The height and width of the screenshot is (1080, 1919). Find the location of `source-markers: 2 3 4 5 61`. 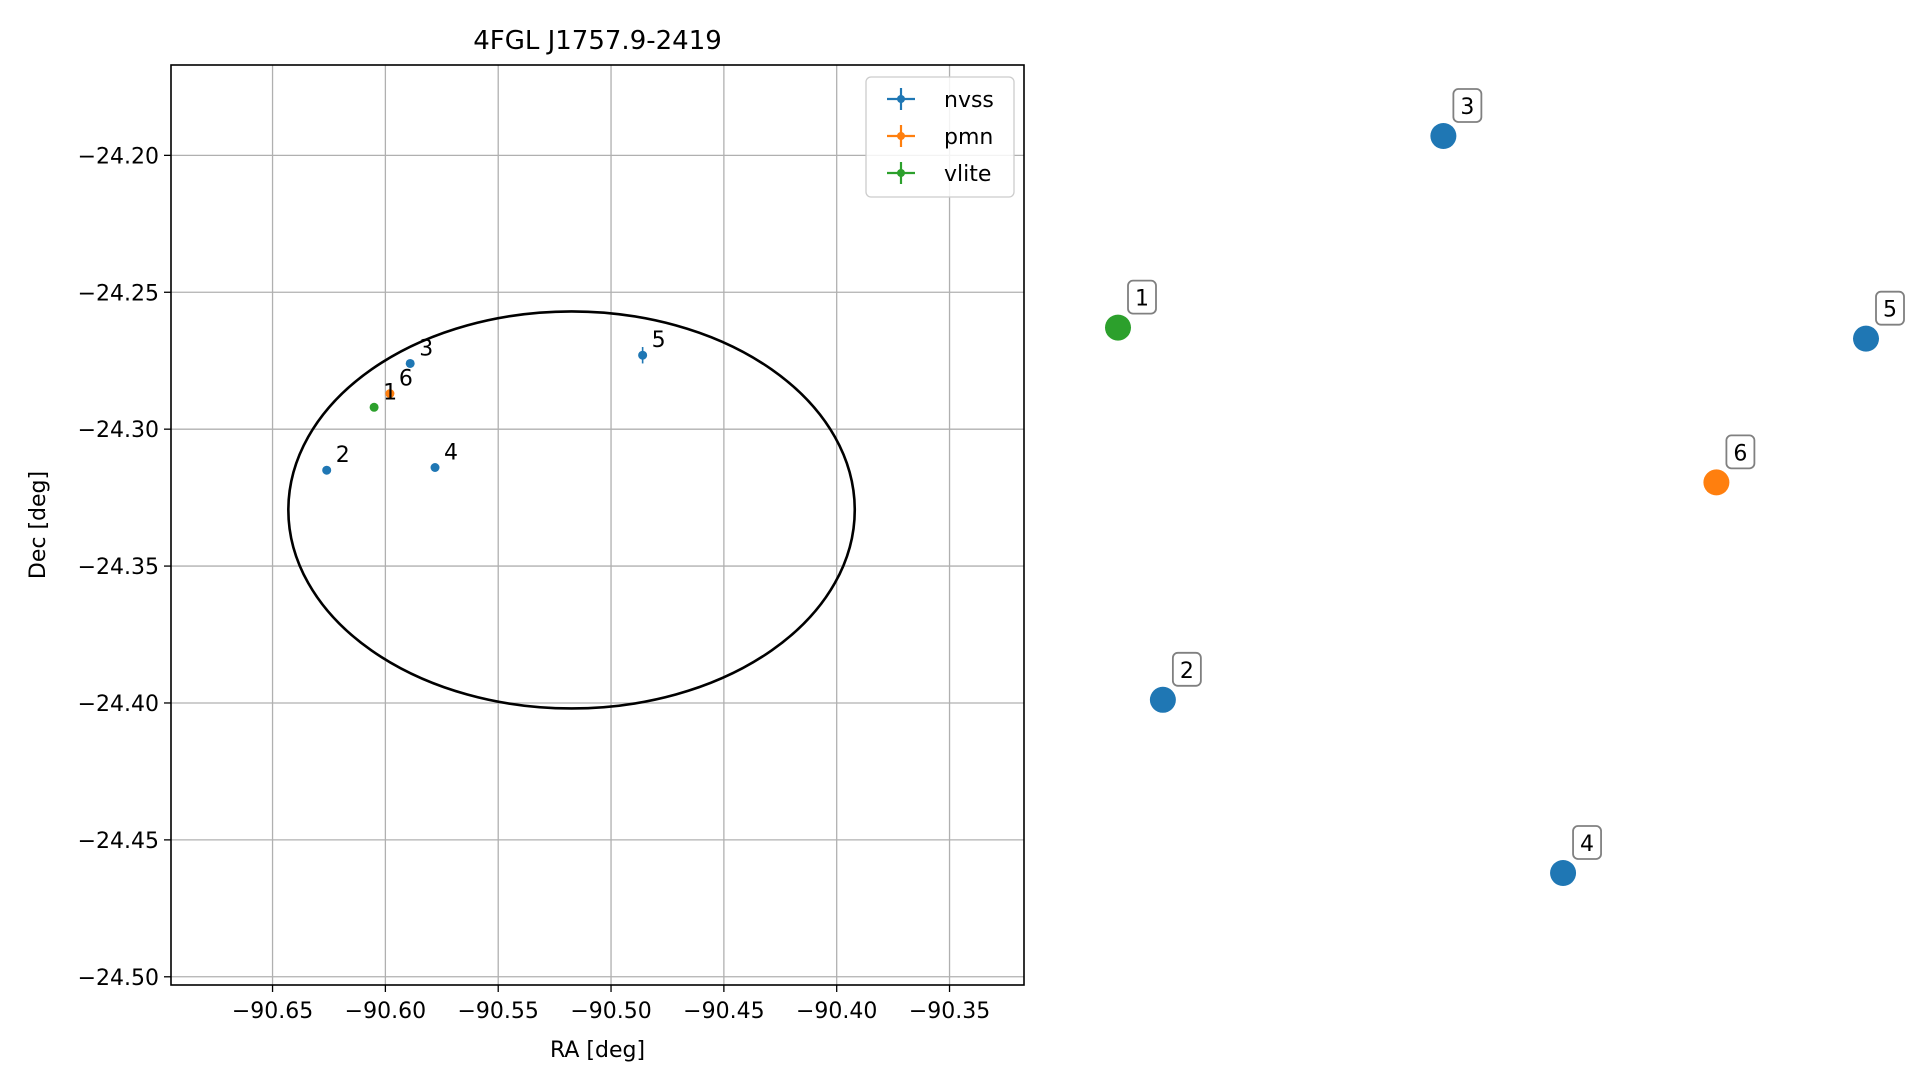

source-markers: 2 3 4 5 61 is located at coordinates (494, 401).